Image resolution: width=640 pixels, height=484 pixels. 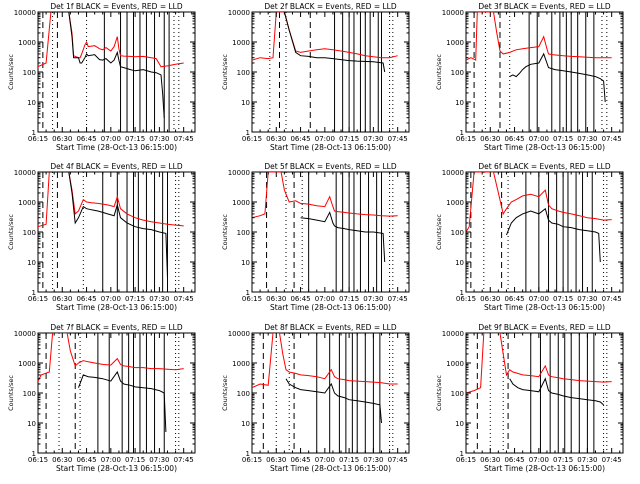 What do you see at coordinates (116, 6) in the screenshot?
I see `chart-title: Det 1f BLACK = Events, RED = LLD` at bounding box center [116, 6].